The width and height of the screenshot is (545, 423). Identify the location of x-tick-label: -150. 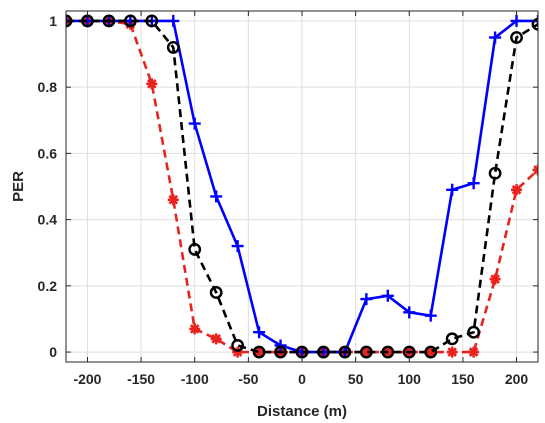
(141, 379).